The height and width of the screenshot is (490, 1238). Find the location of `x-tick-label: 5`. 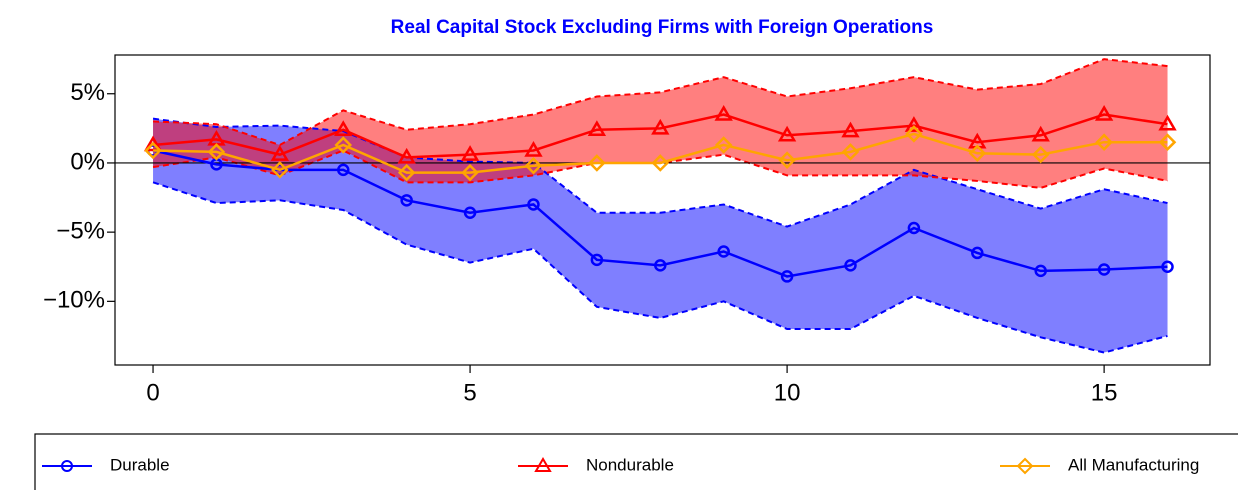

x-tick-label: 5 is located at coordinates (469, 392).